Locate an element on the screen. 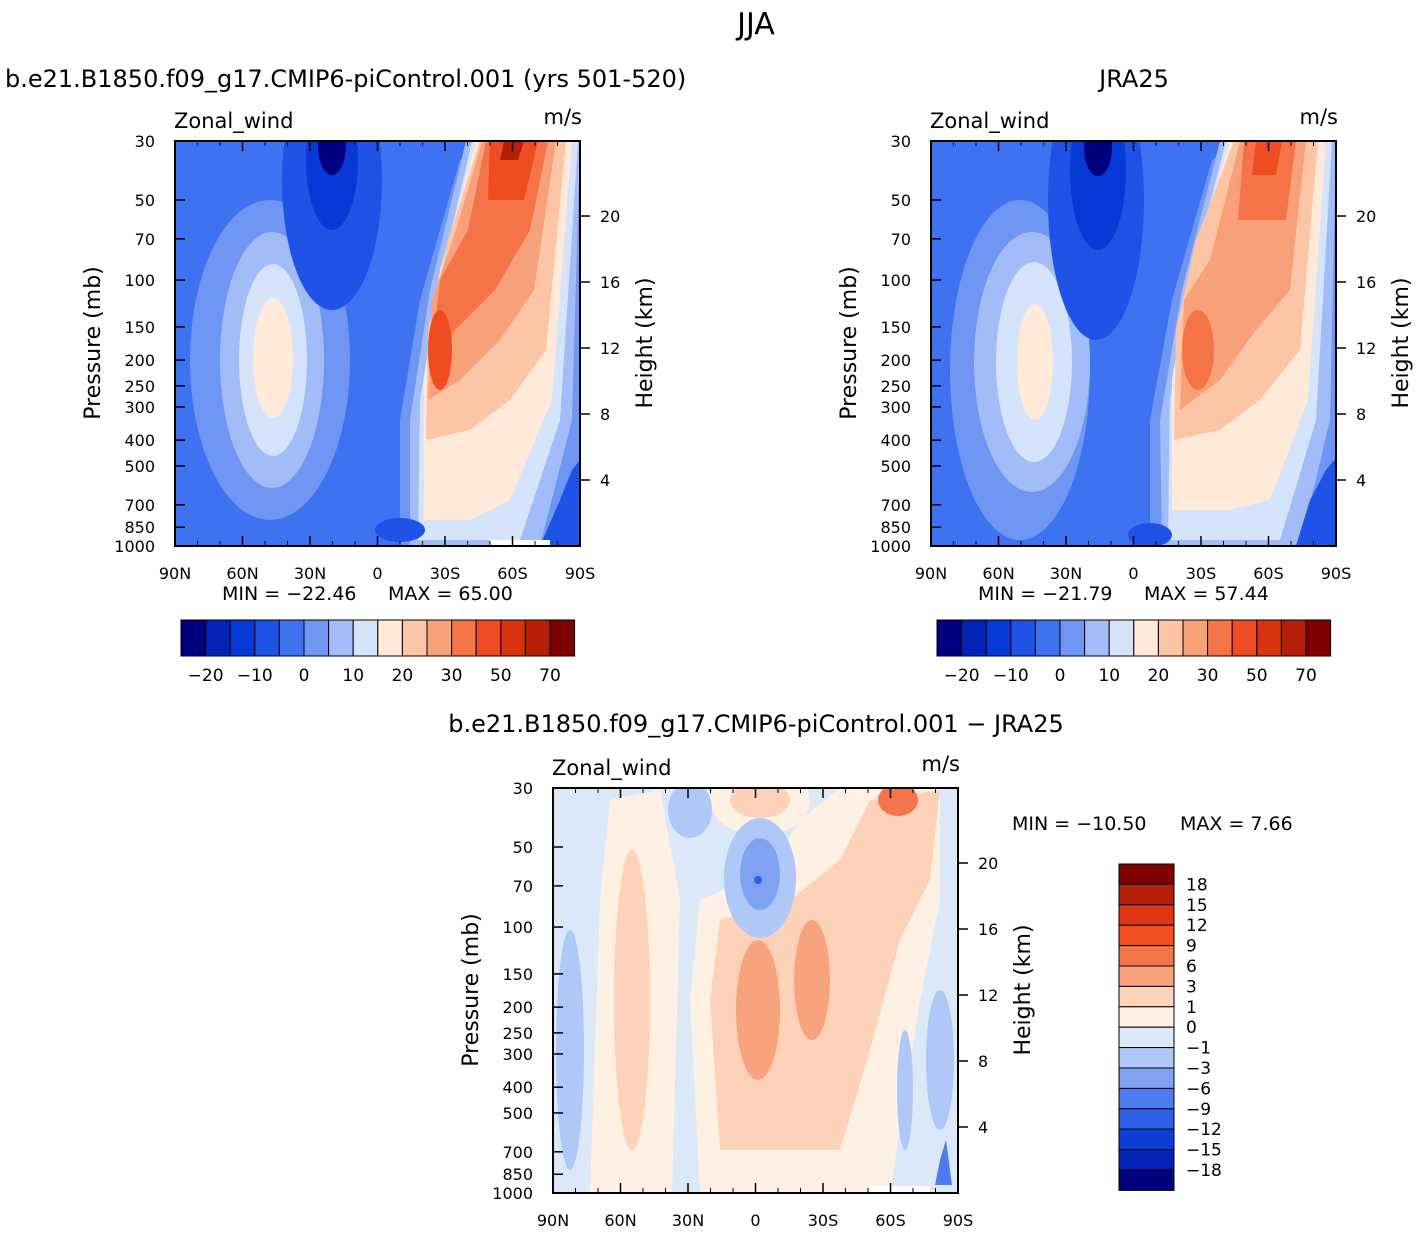  colorbar-label: 70 is located at coordinates (550, 676).